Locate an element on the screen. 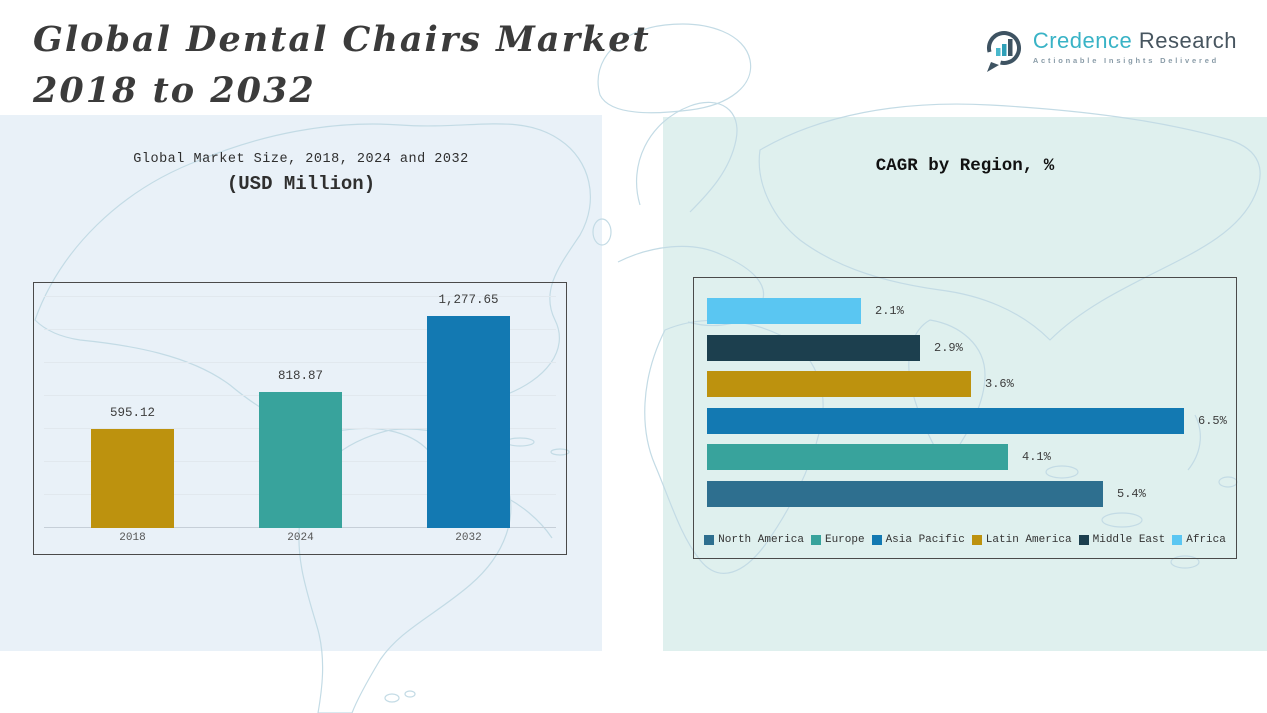 The width and height of the screenshot is (1267, 713). cagr-bar-africa is located at coordinates (784, 311).